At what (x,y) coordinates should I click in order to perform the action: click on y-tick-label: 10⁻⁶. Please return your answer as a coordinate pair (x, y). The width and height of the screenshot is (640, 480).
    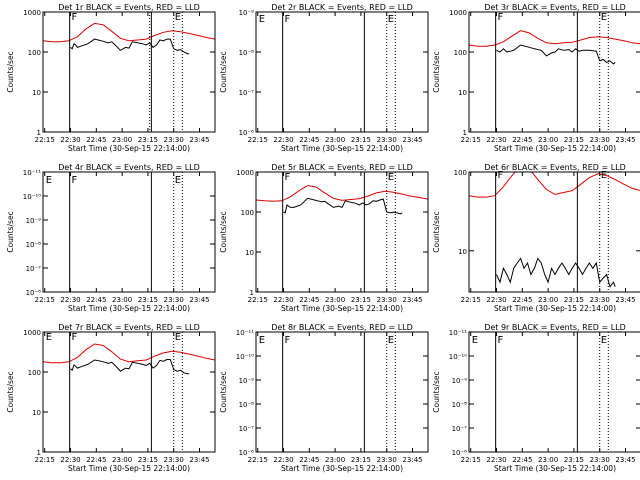
    Looking at the image, I should click on (460, 453).